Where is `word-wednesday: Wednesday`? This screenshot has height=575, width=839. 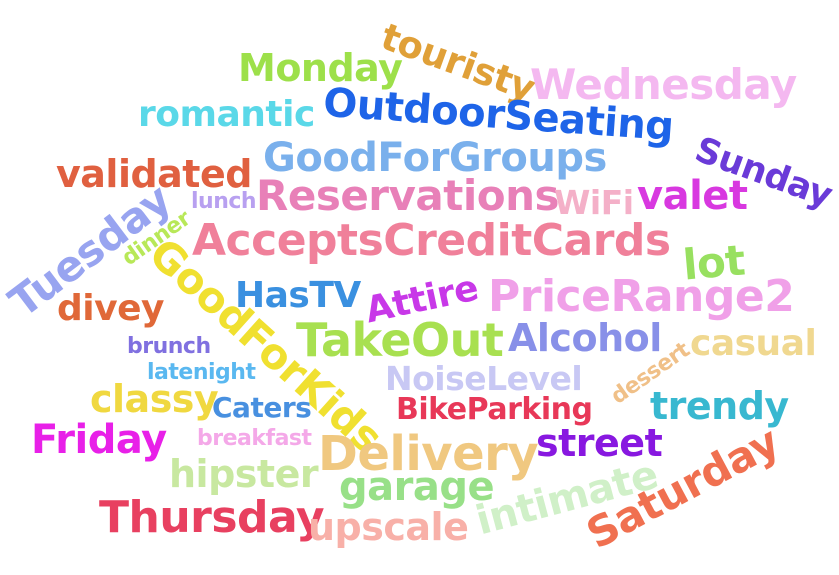
word-wednesday: Wednesday is located at coordinates (663, 84).